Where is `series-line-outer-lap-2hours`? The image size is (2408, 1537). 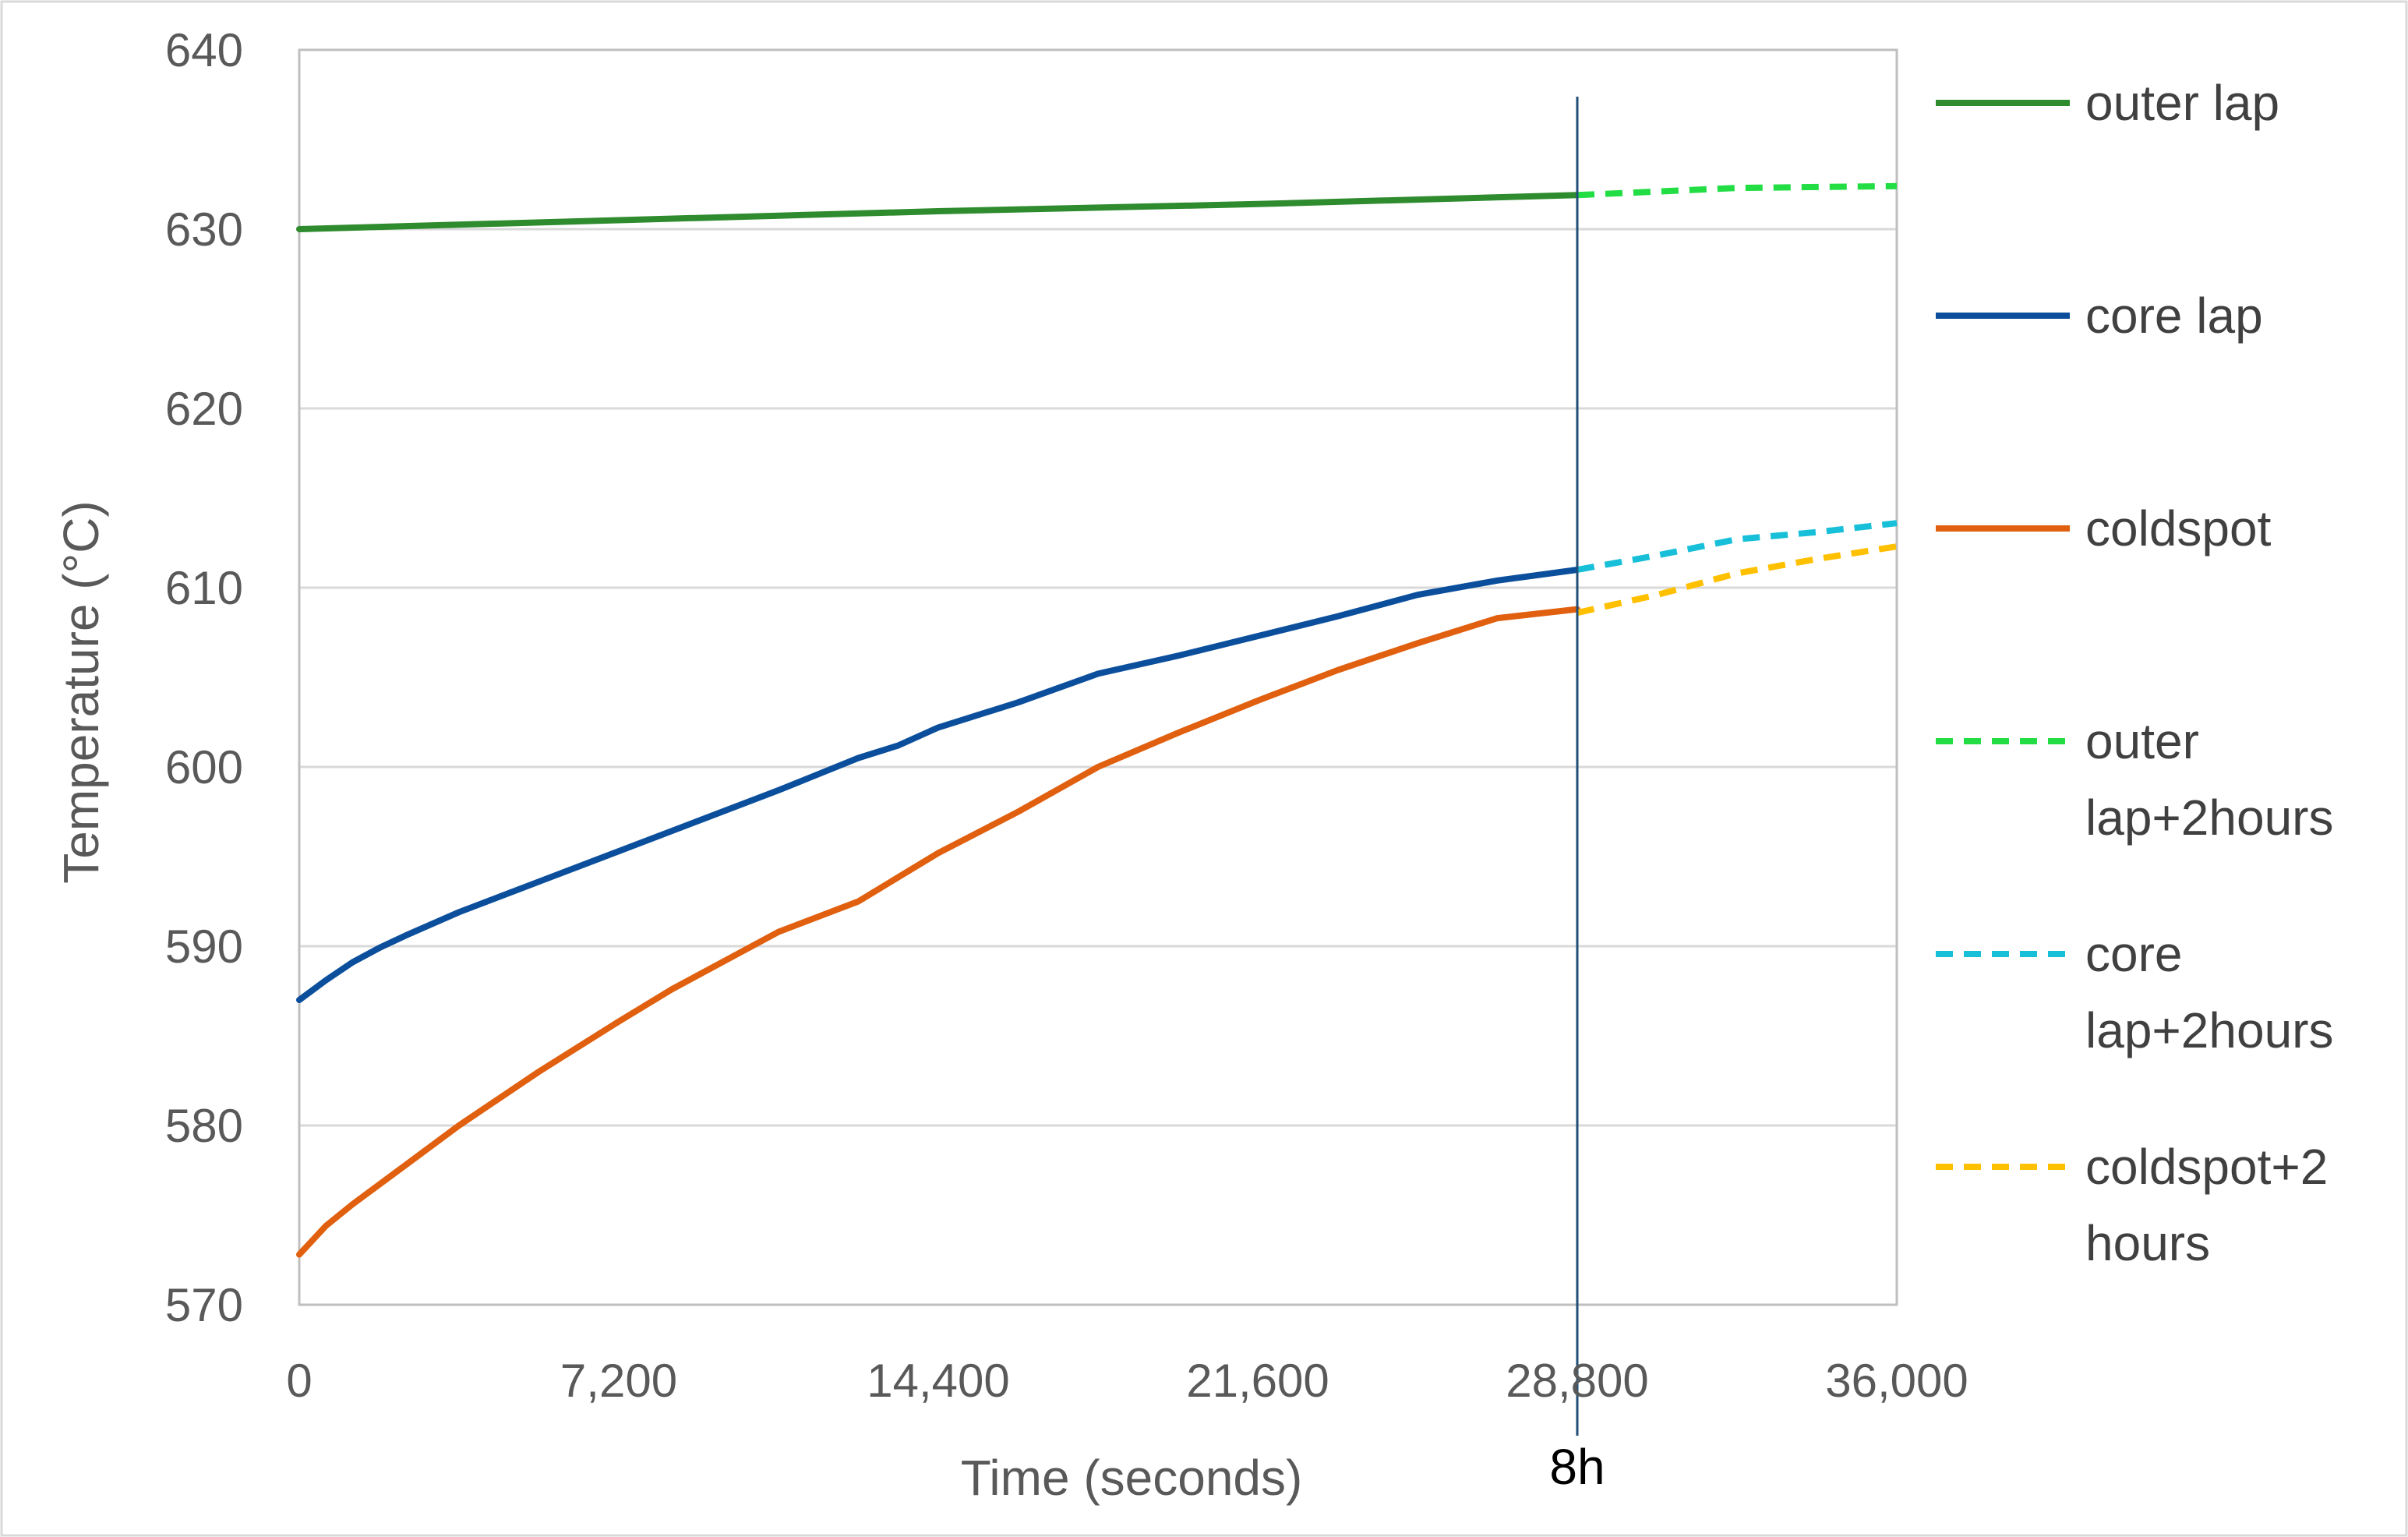 series-line-outer-lap-2hours is located at coordinates (1737, 190).